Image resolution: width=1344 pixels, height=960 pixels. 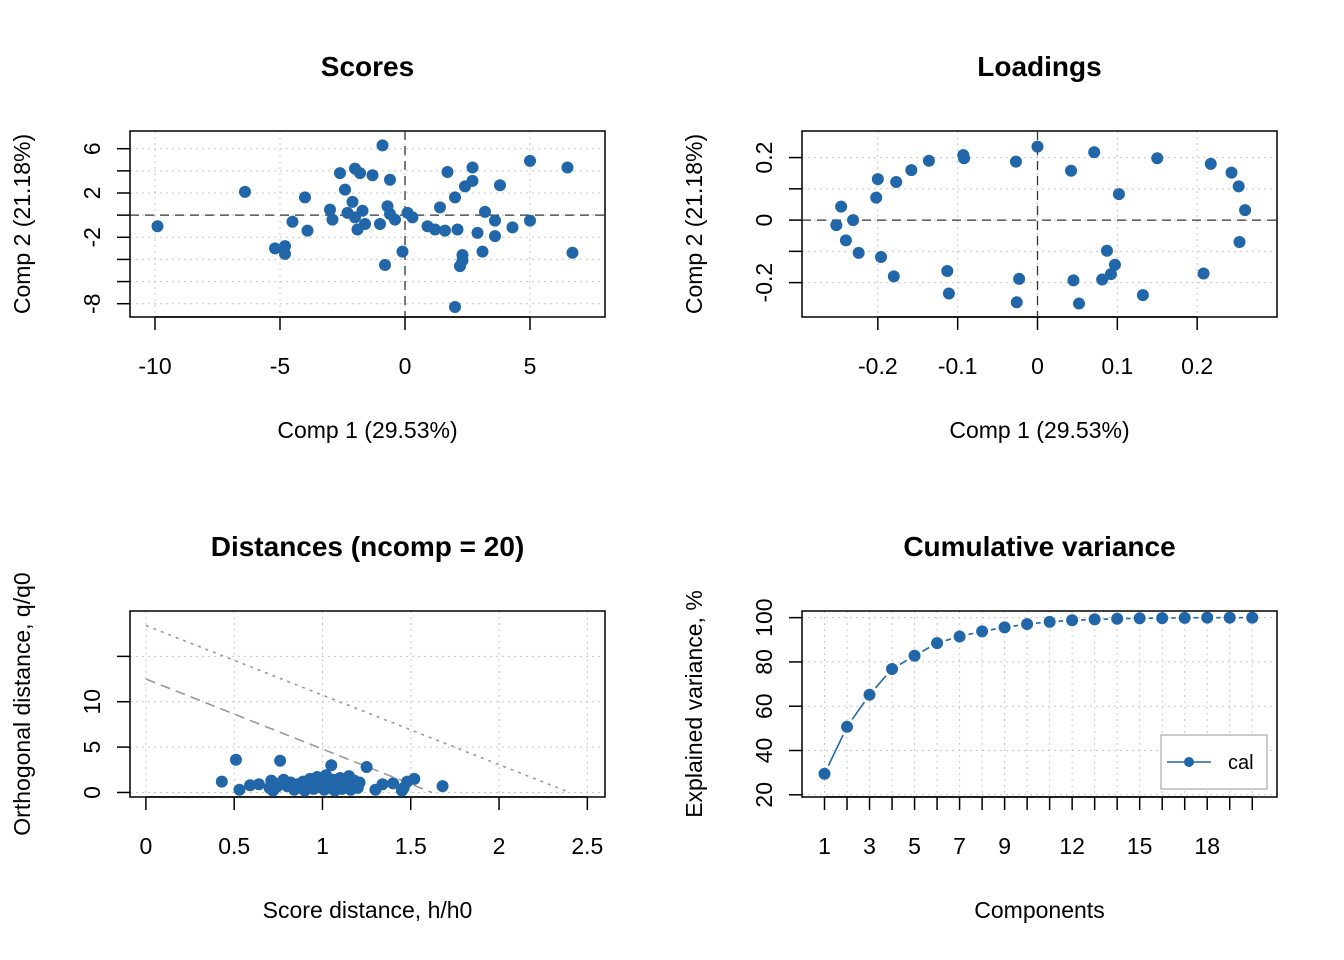 I want to click on y-tick-label: 10, so click(x=92, y=702).